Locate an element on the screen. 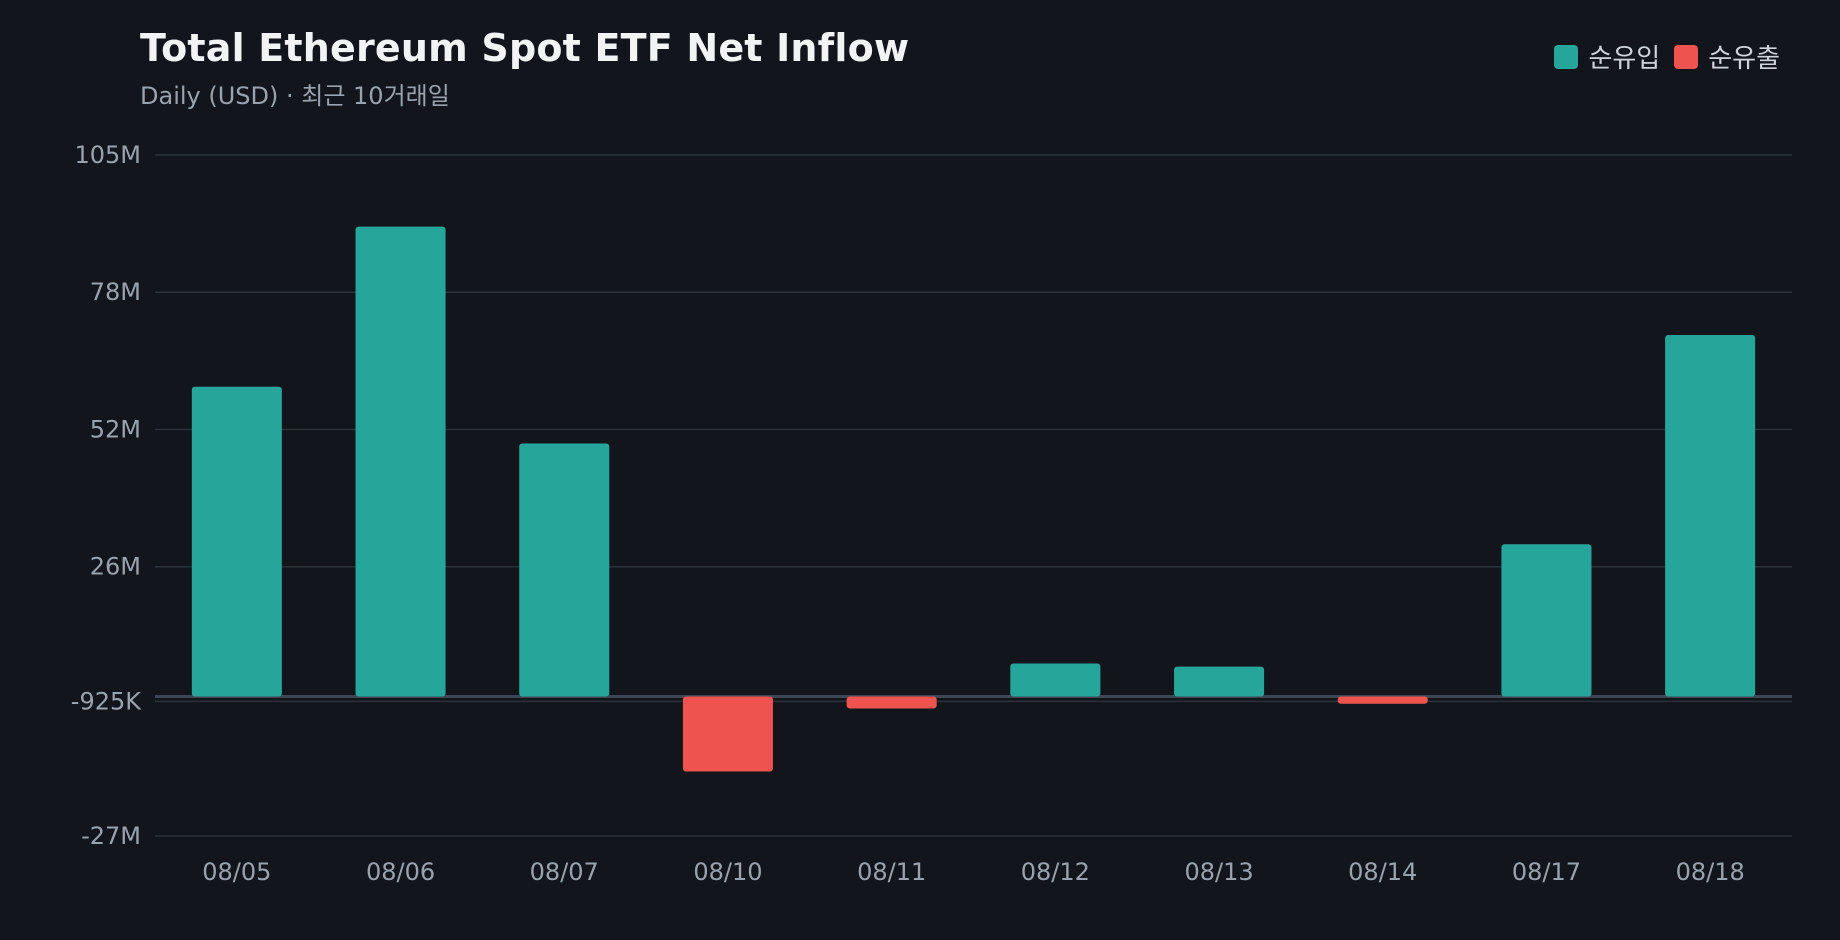 The image size is (1840, 940). y-tick-label: 105M is located at coordinates (107, 155).